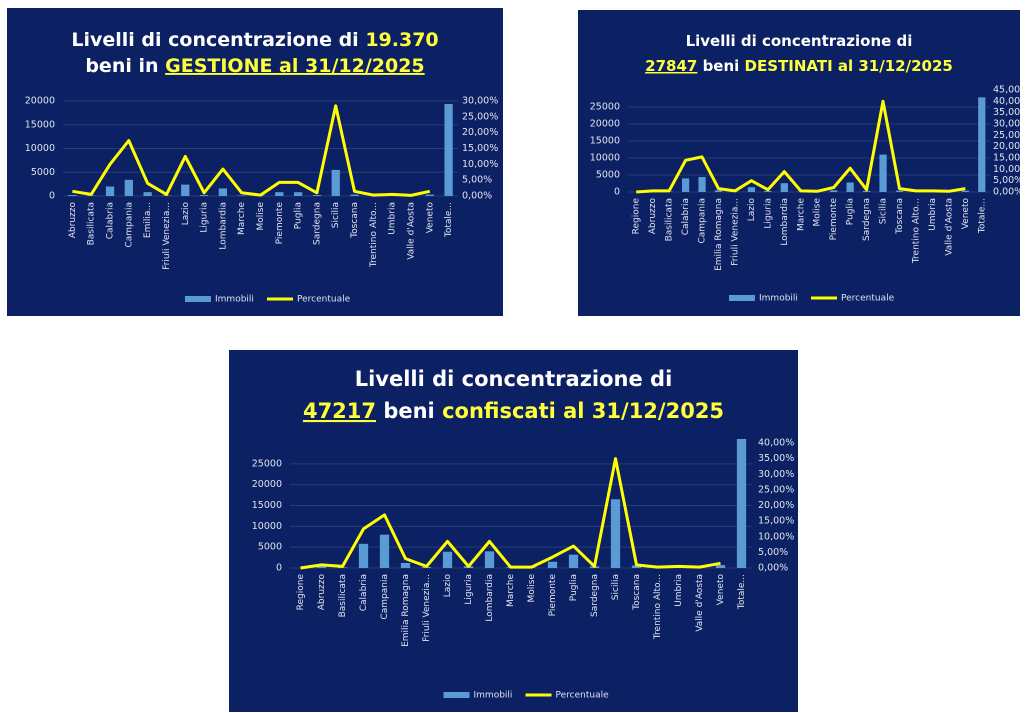 The height and width of the screenshot is (713, 1031). What do you see at coordinates (608, 175) in the screenshot?
I see `y-tick-label: 5000` at bounding box center [608, 175].